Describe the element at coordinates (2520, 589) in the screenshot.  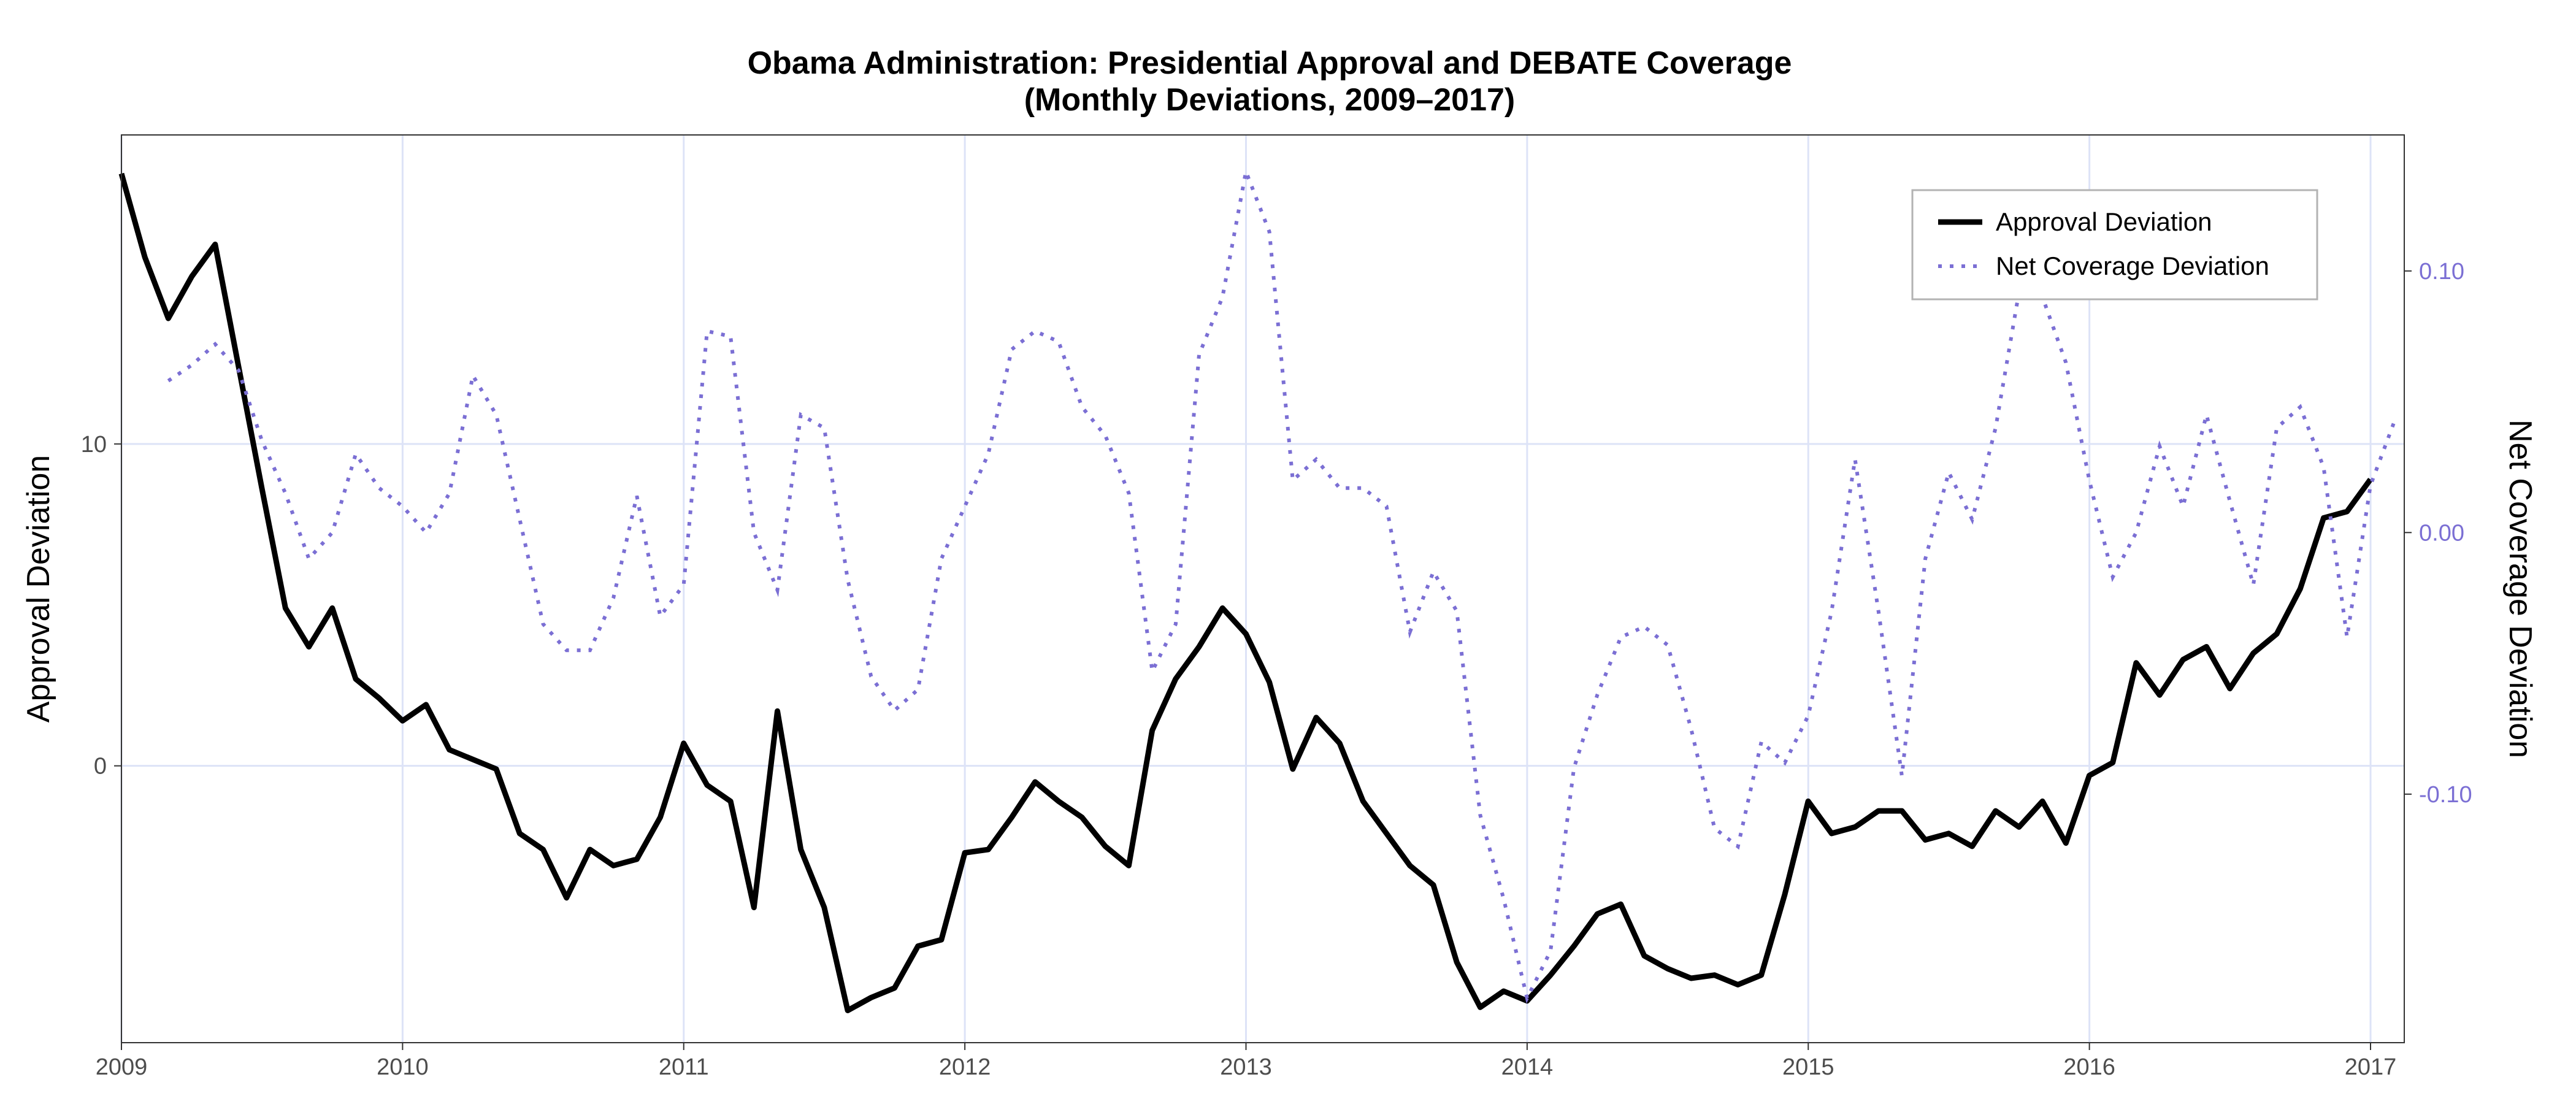
I see `y2-axis-title: Net Coverage Deviation` at that location.